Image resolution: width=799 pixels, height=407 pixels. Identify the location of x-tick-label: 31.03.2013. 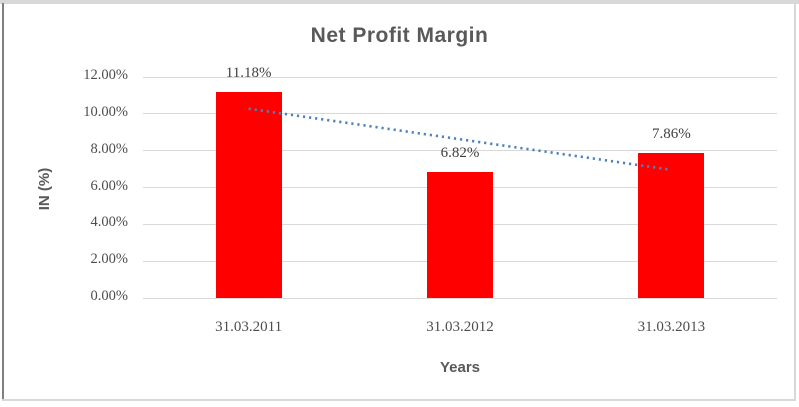
(671, 327).